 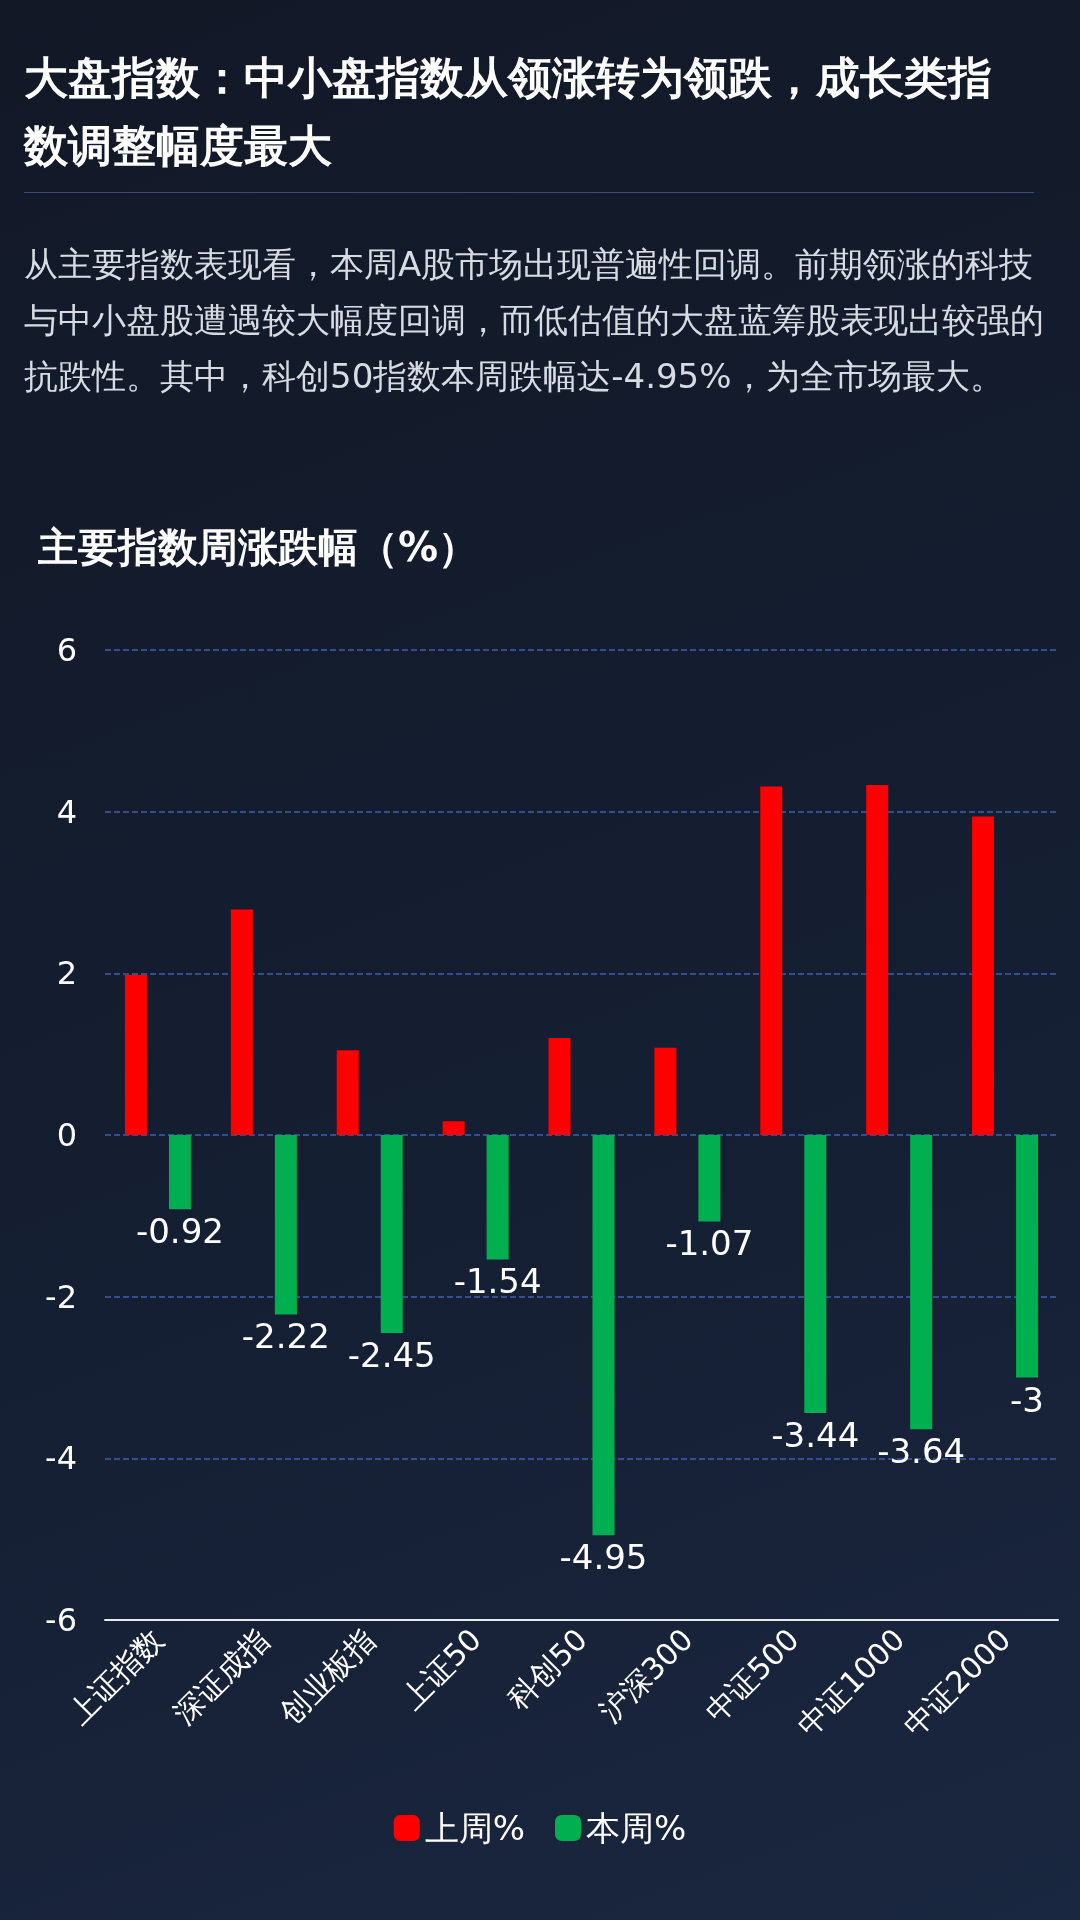 I want to click on x-tick-label: 上证50, so click(x=440, y=1668).